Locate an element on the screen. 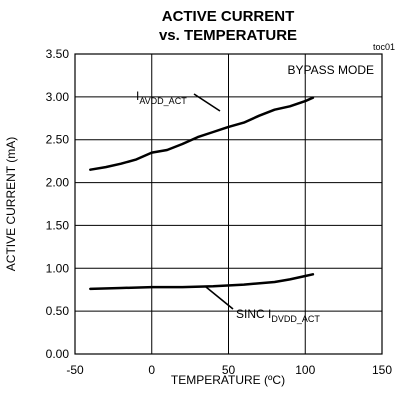 This screenshot has width=403, height=409. y-tick-label: 3.50 is located at coordinates (58, 54).